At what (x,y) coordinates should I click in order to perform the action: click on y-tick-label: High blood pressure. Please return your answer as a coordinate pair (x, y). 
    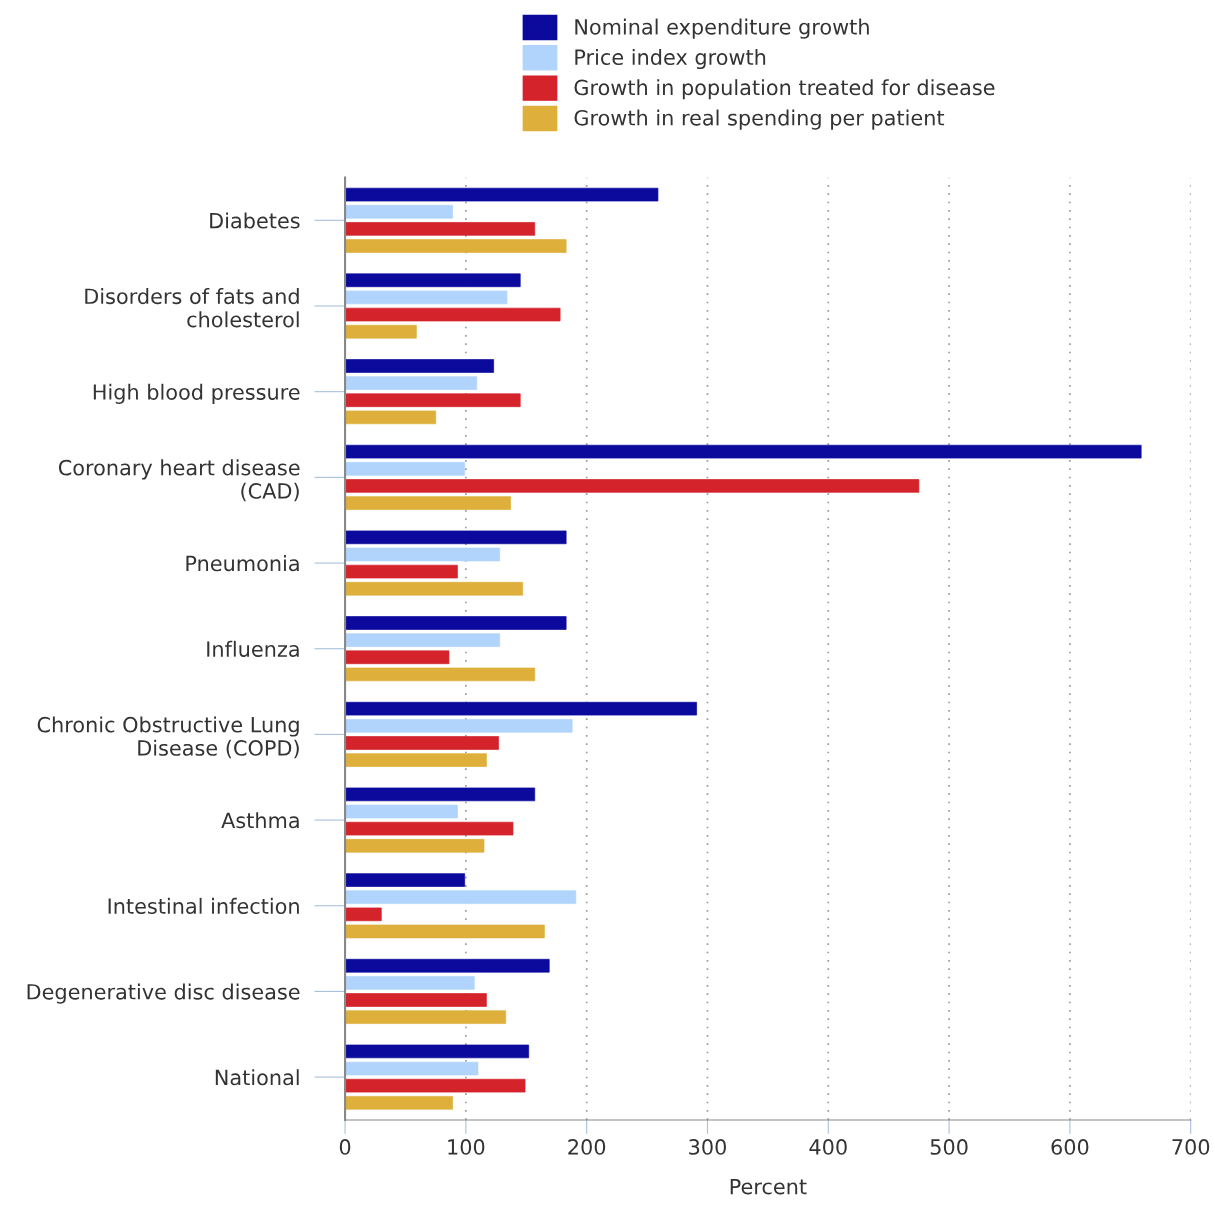
    Looking at the image, I should click on (196, 393).